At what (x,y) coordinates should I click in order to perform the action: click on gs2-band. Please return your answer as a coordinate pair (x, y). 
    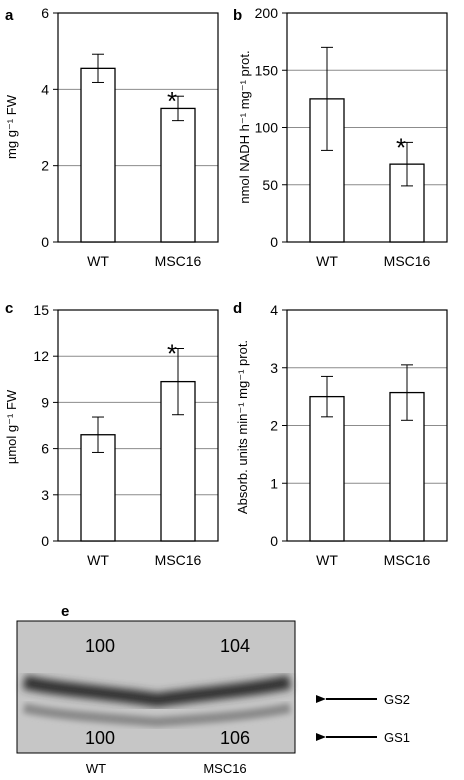
    Looking at the image, I should click on (157, 691).